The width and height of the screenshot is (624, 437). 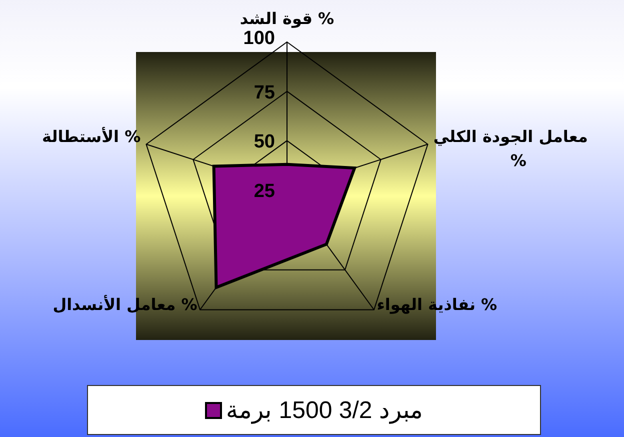 I want to click on legend-label: مبرد 3/2 1500 برمة, so click(x=324, y=410).